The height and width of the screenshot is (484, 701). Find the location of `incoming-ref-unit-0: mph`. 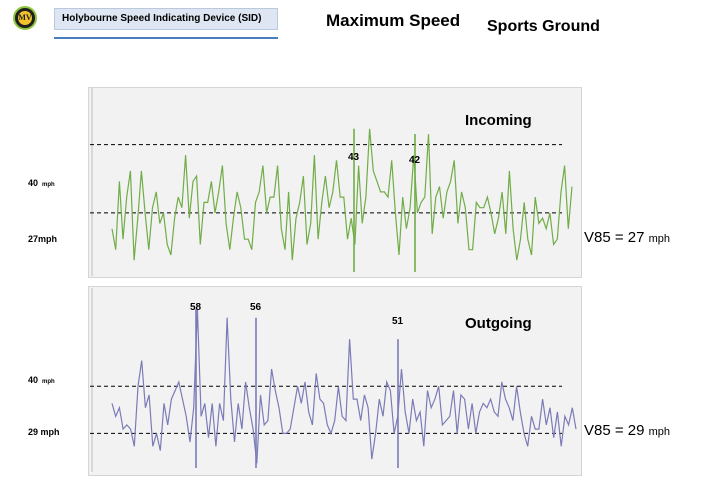

incoming-ref-unit-0: mph is located at coordinates (48, 185).